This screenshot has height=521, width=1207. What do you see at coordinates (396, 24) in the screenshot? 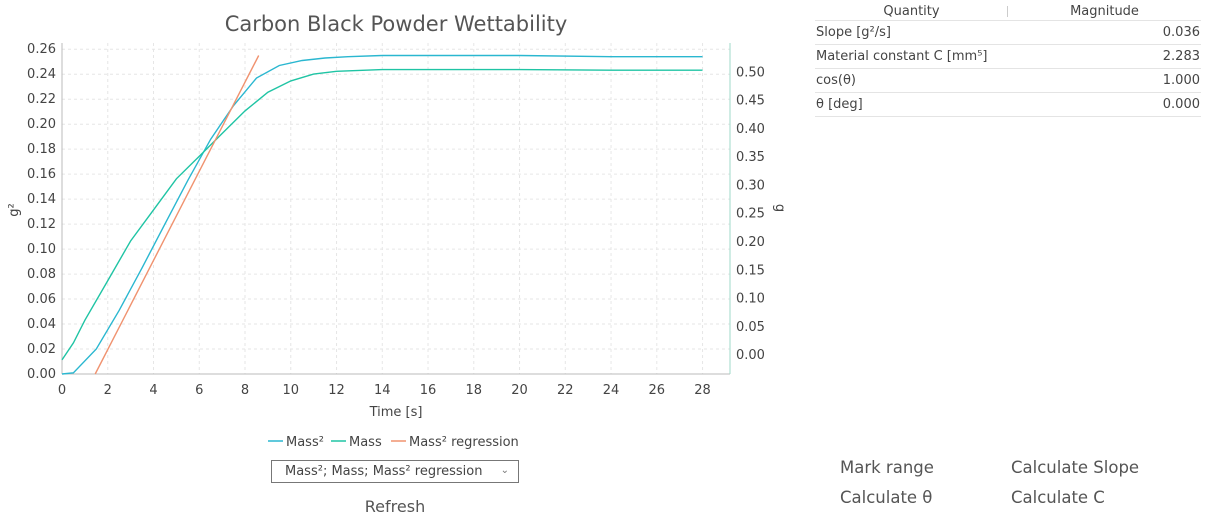
I see `chart-title: Carbon Black Powder Wettability` at bounding box center [396, 24].